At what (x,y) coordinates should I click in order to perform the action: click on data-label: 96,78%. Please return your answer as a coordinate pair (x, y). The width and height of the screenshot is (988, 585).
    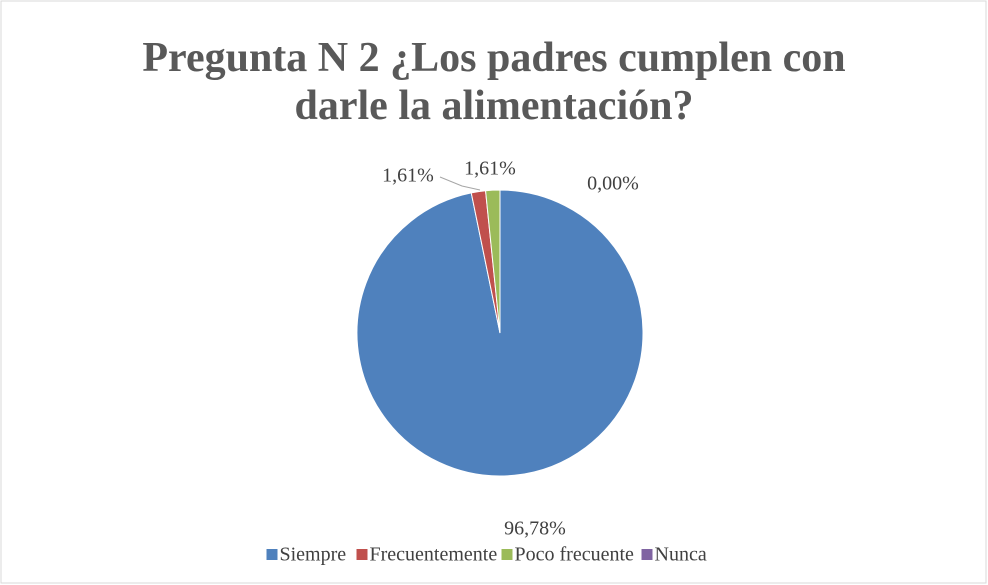
    Looking at the image, I should click on (535, 529).